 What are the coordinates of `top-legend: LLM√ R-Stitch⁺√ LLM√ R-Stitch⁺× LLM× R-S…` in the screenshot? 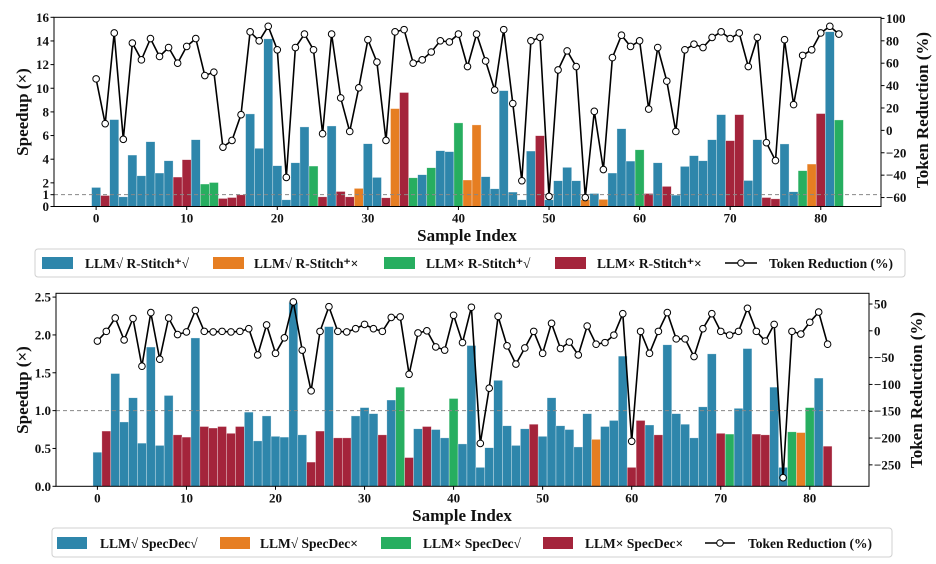 It's located at (470, 263).